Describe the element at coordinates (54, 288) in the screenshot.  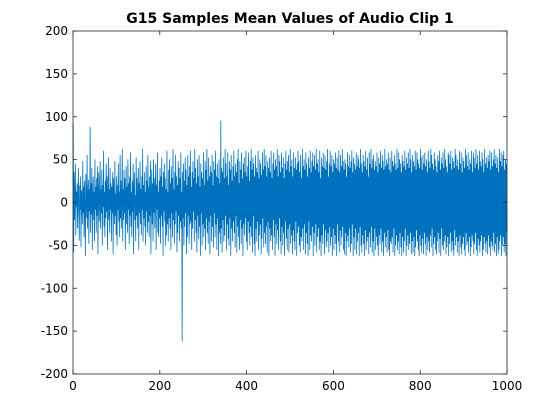
I see `y-tick-label: -100` at that location.